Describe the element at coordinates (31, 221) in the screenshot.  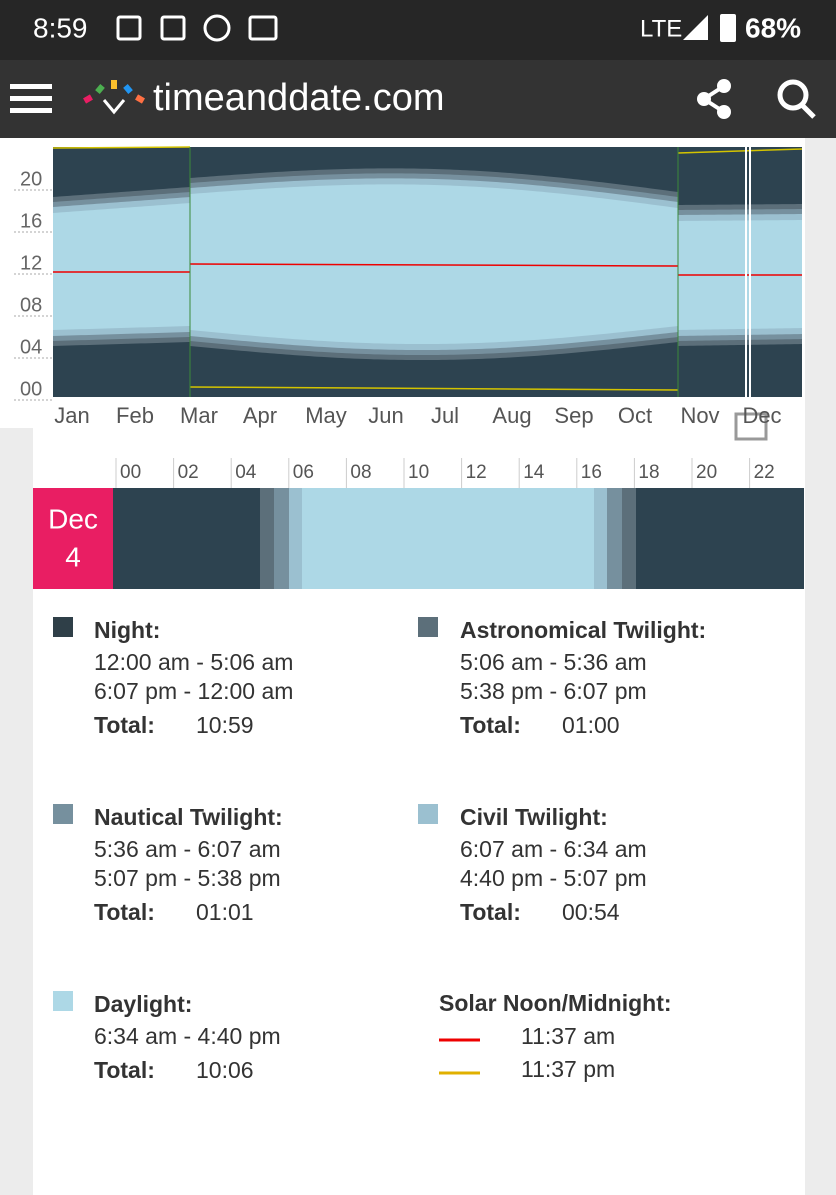
I see `y-label: 16` at that location.